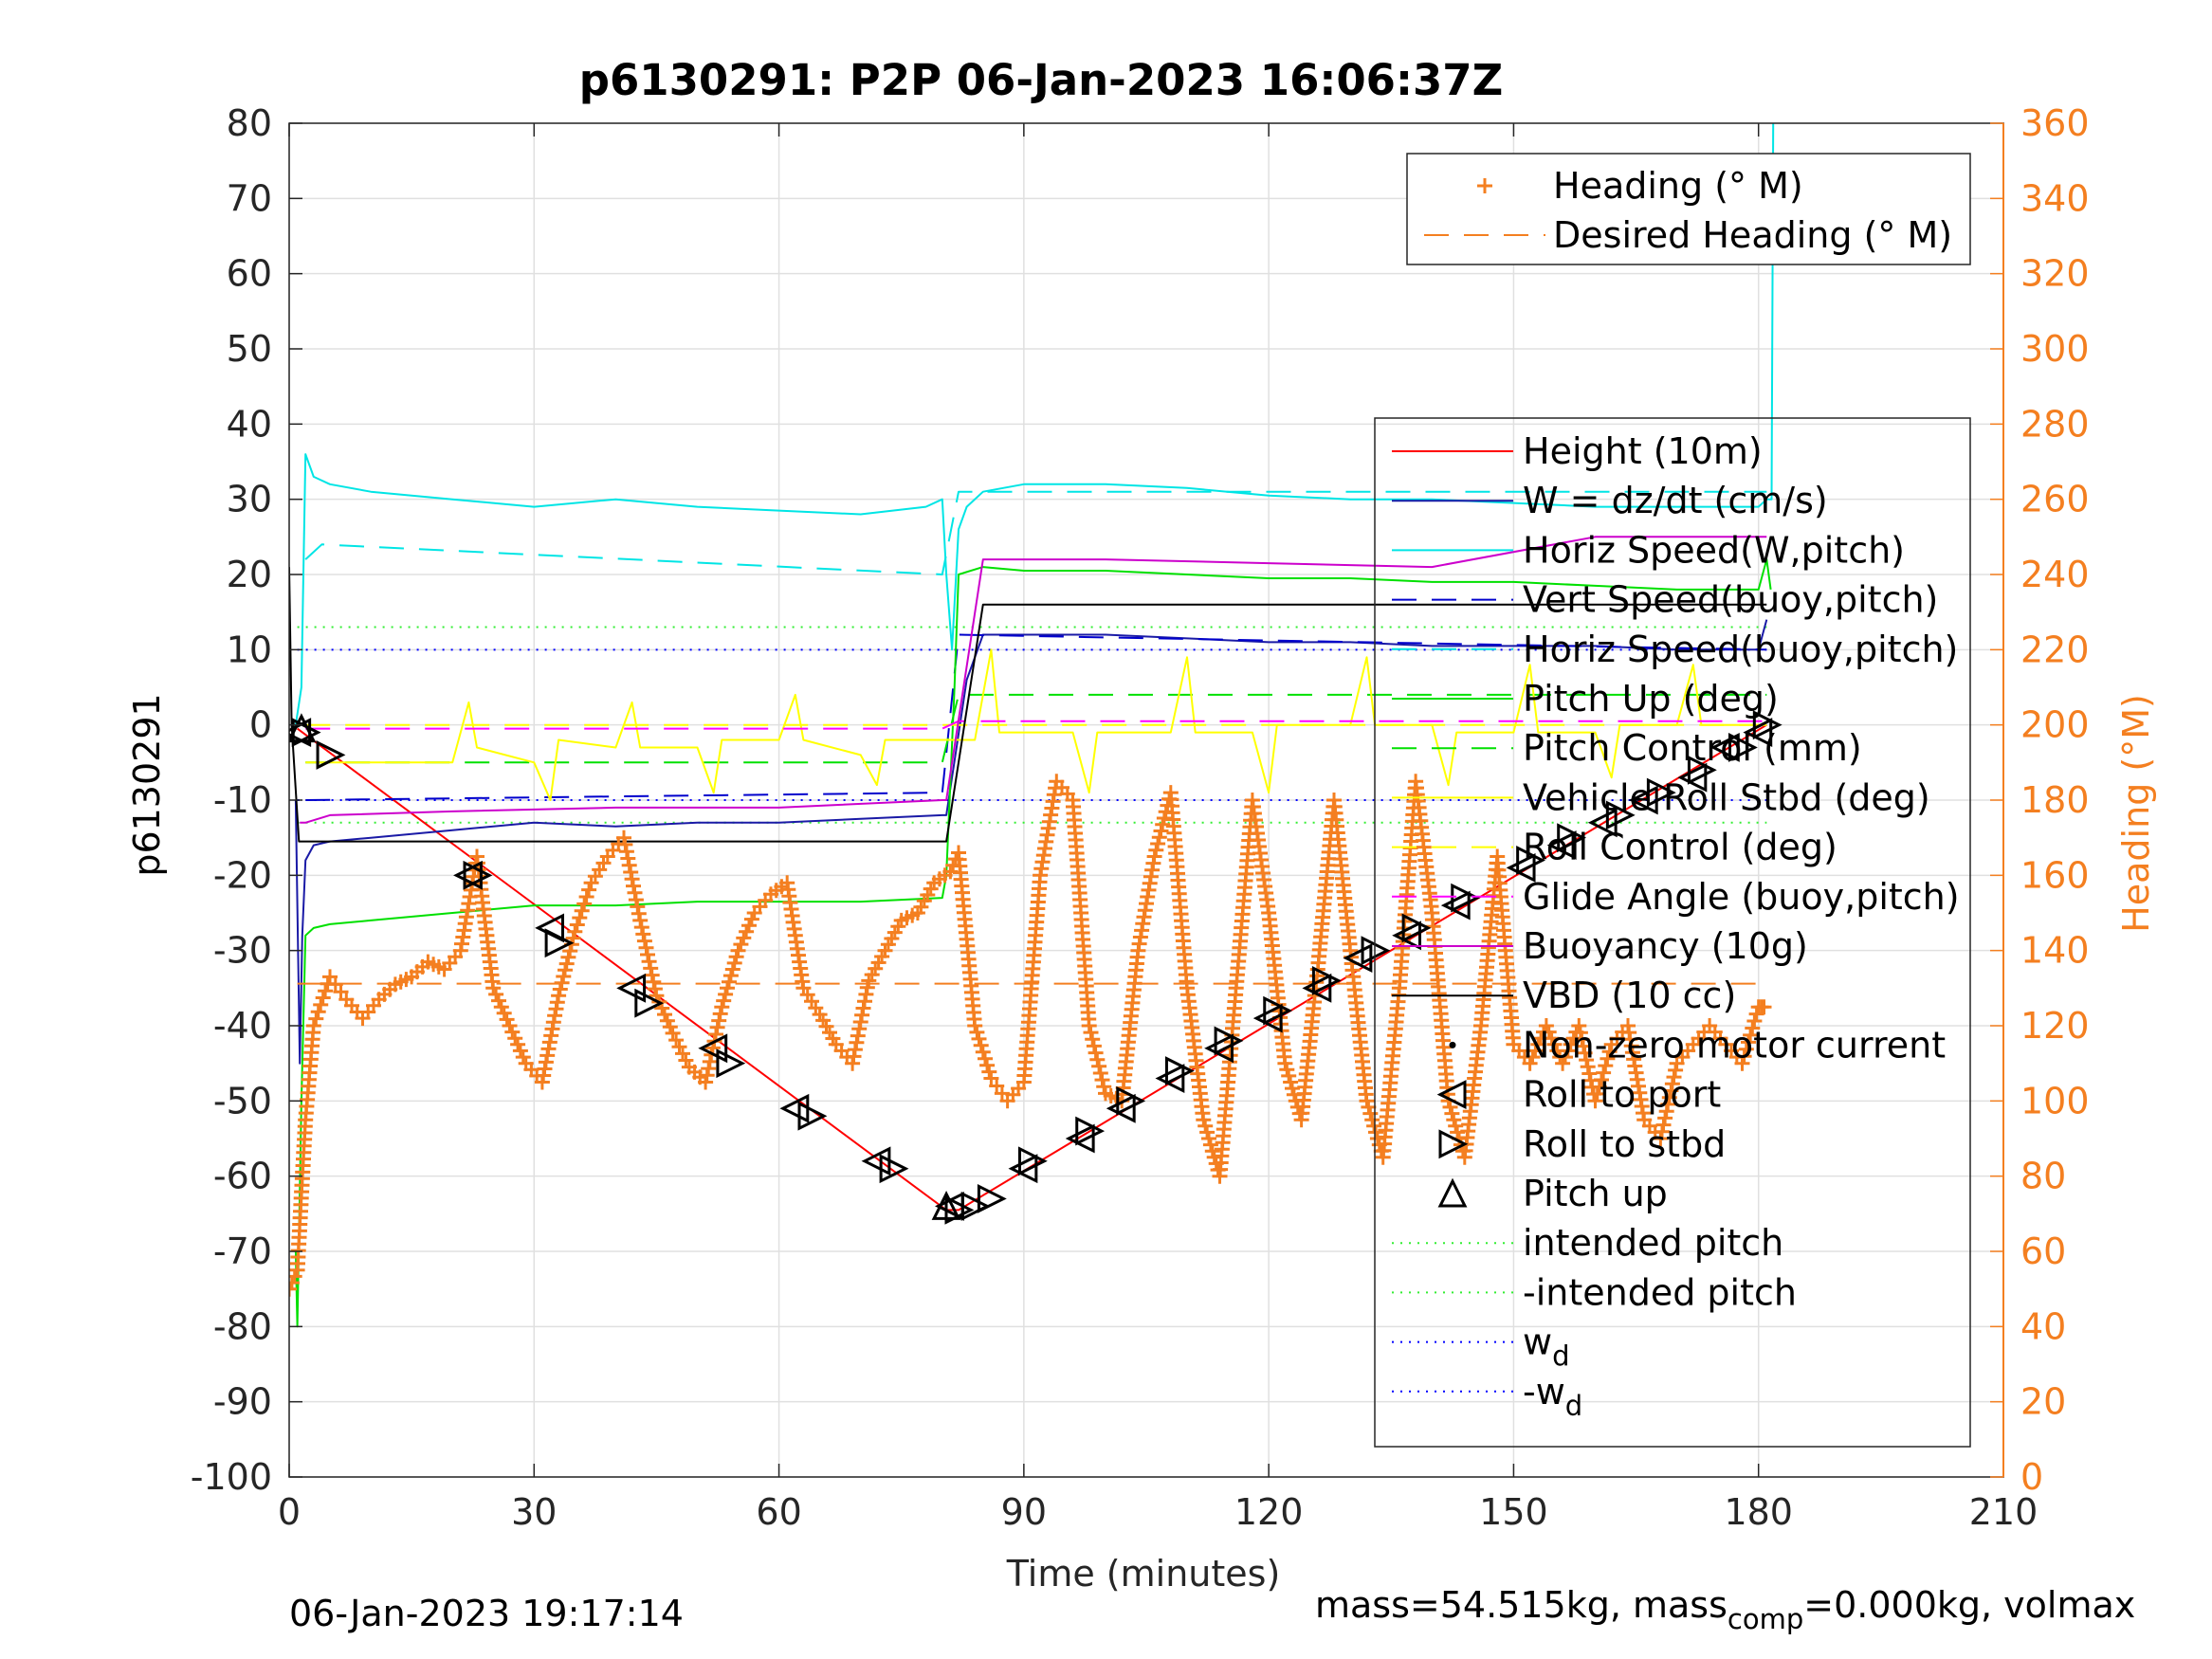  Describe the element at coordinates (1676, 897) in the screenshot. I see `legend-item-glide-angle-buoy-pitch-9: Glide Angle (buoy,pitch)` at that location.